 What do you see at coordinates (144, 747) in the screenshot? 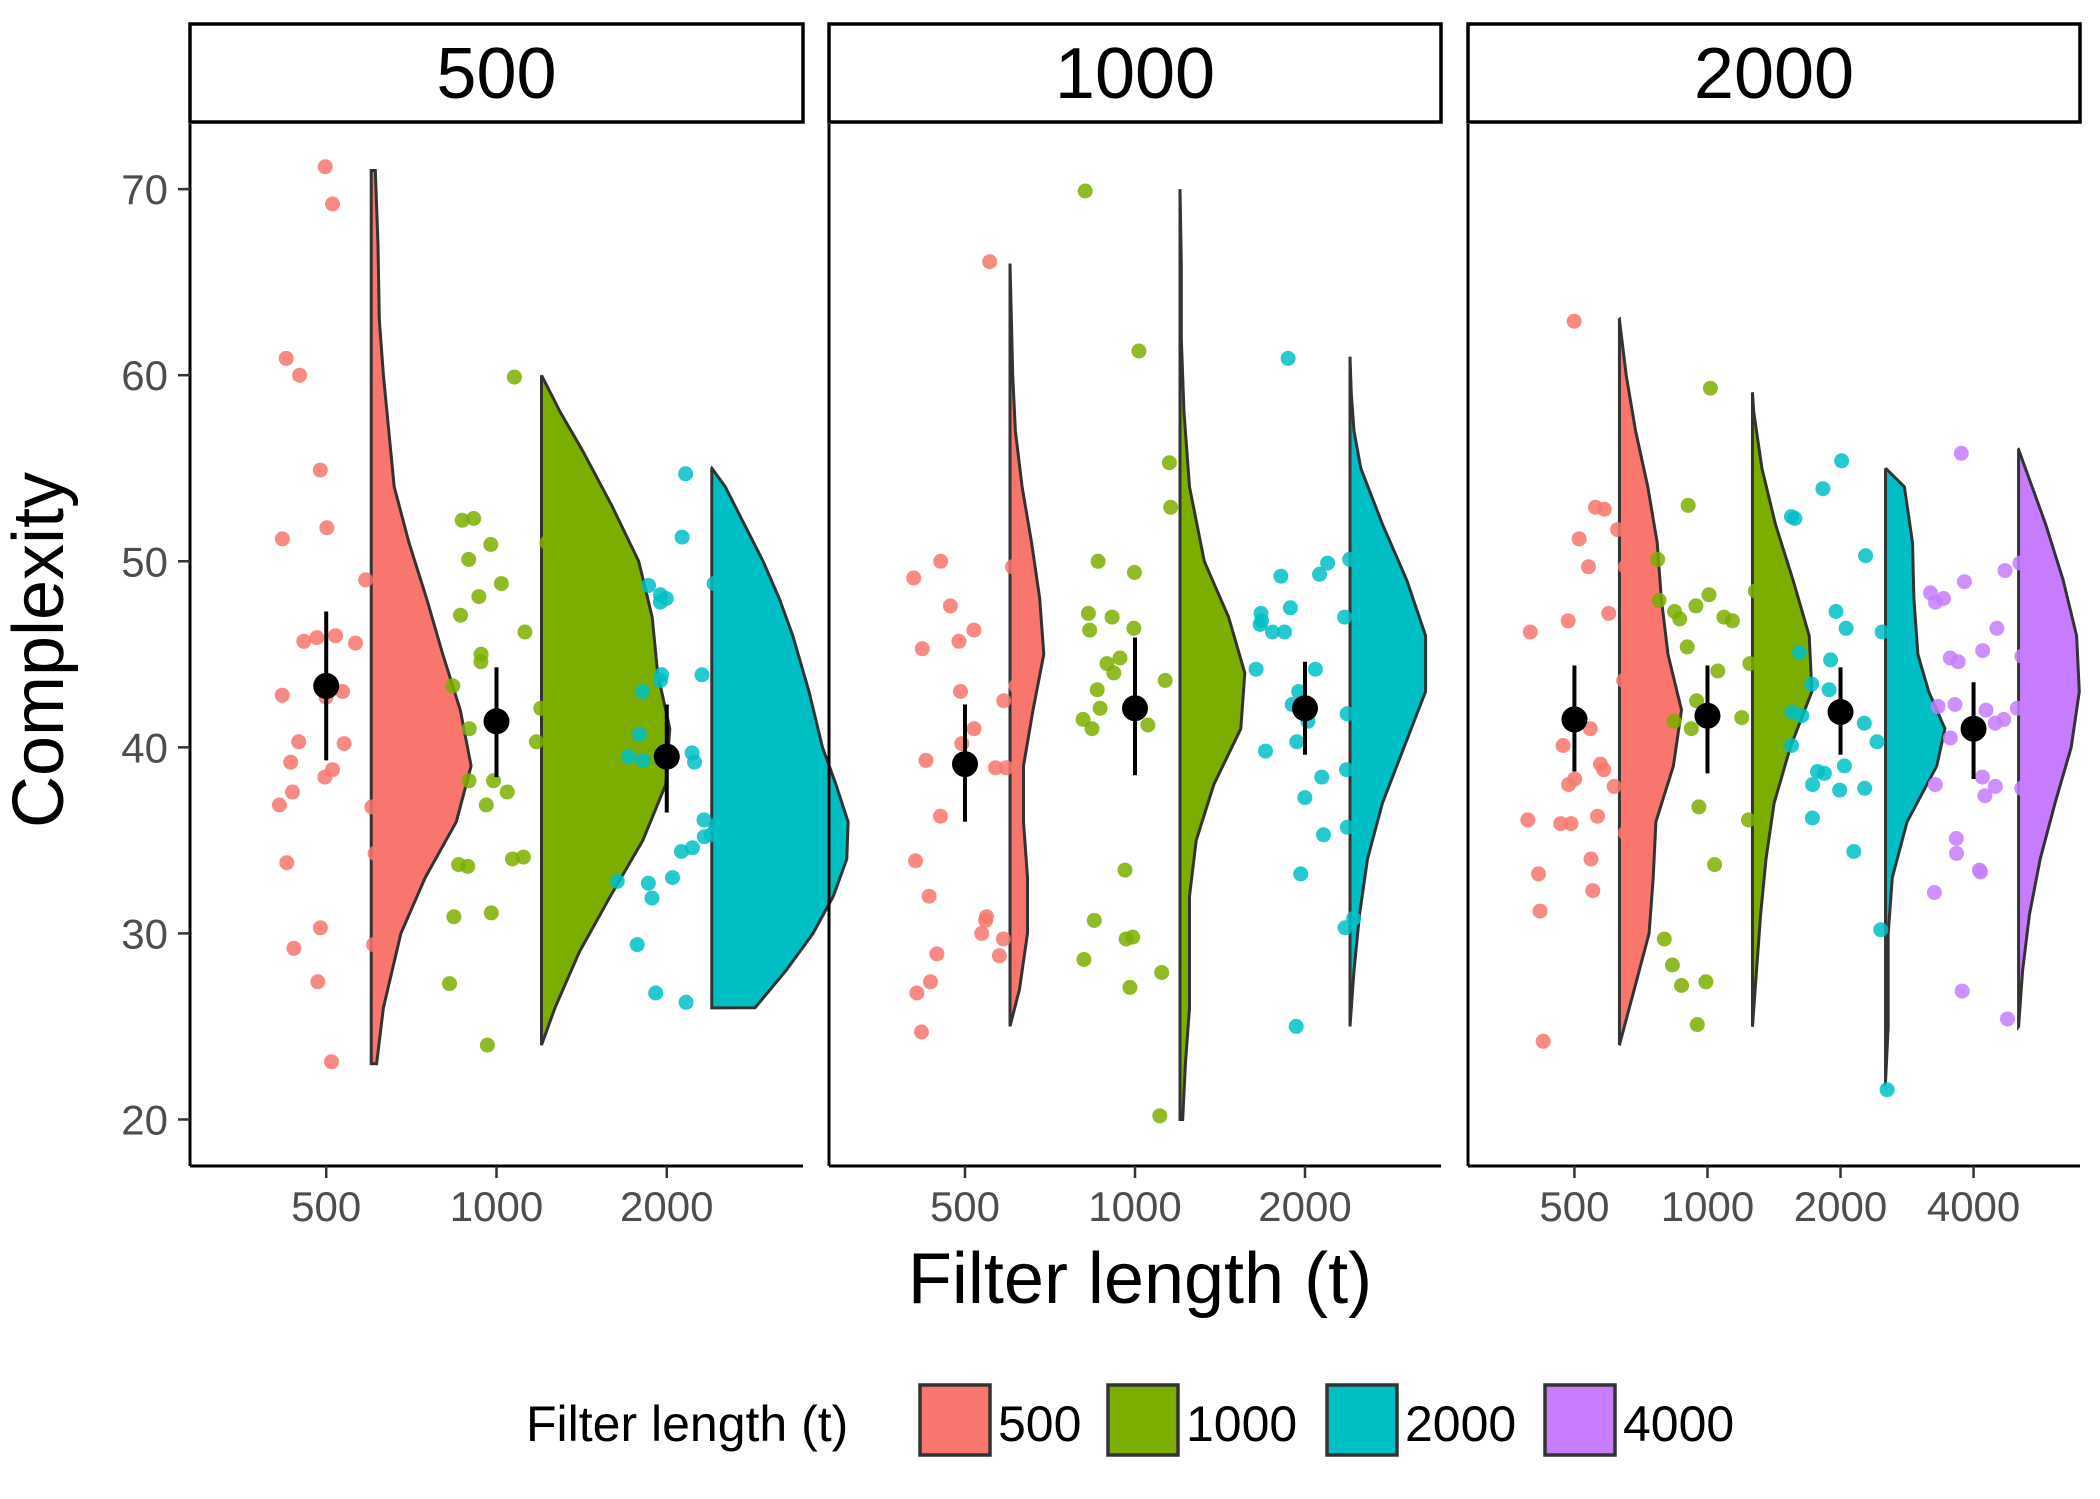
I see `y-tick-label: 40` at bounding box center [144, 747].